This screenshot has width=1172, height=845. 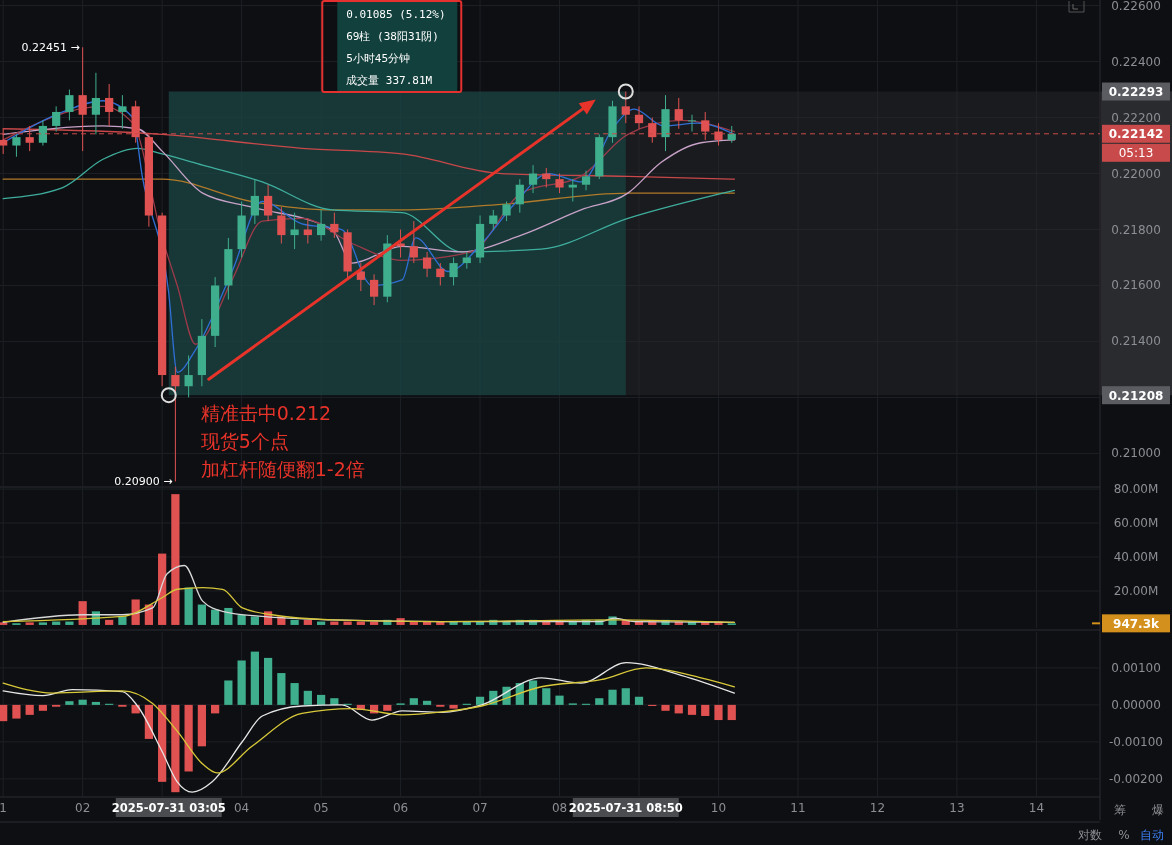 What do you see at coordinates (1090, 835) in the screenshot?
I see `text: 对数` at bounding box center [1090, 835].